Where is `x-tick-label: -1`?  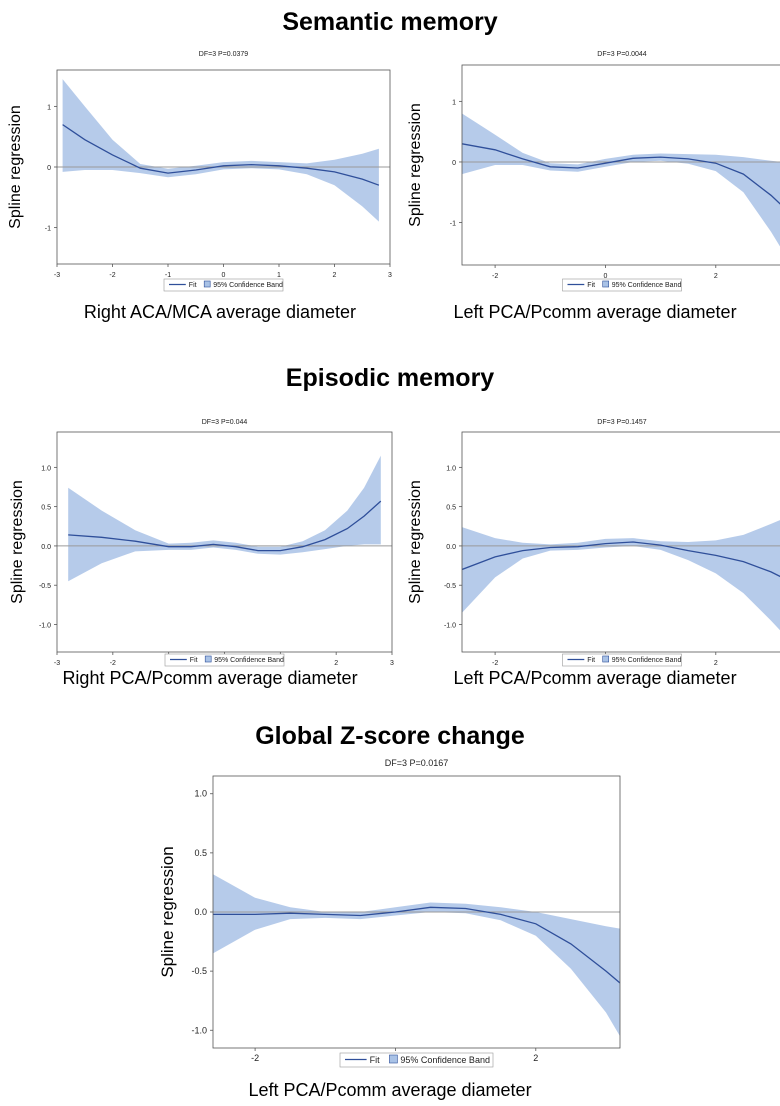
x-tick-label: -1 is located at coordinates (168, 275).